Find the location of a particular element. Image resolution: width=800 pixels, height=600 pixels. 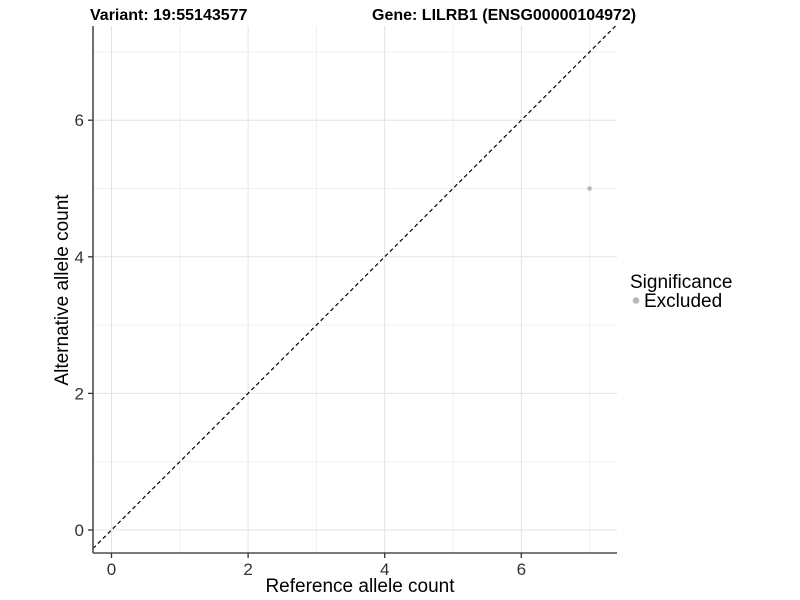

x-tick-label: 6 is located at coordinates (521, 569).